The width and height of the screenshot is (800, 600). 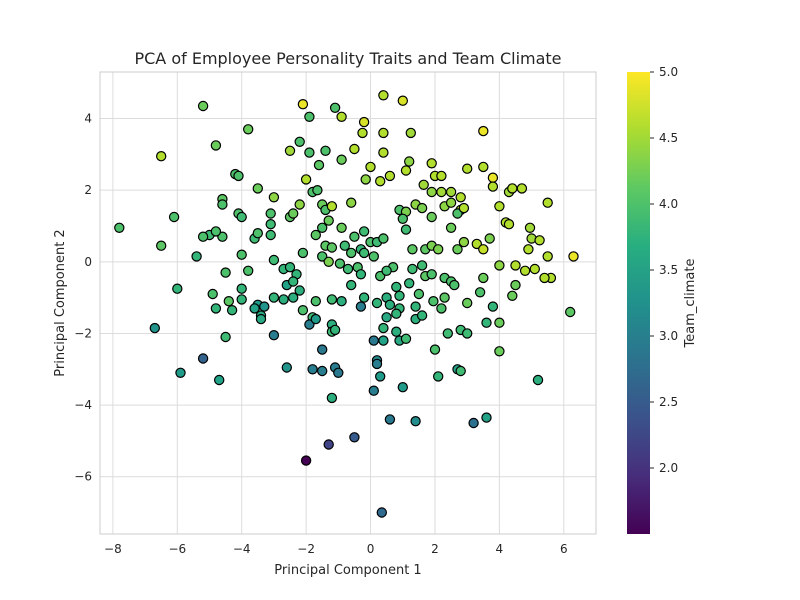 I want to click on colorbar-tick-label: 3.5, so click(x=668, y=270).